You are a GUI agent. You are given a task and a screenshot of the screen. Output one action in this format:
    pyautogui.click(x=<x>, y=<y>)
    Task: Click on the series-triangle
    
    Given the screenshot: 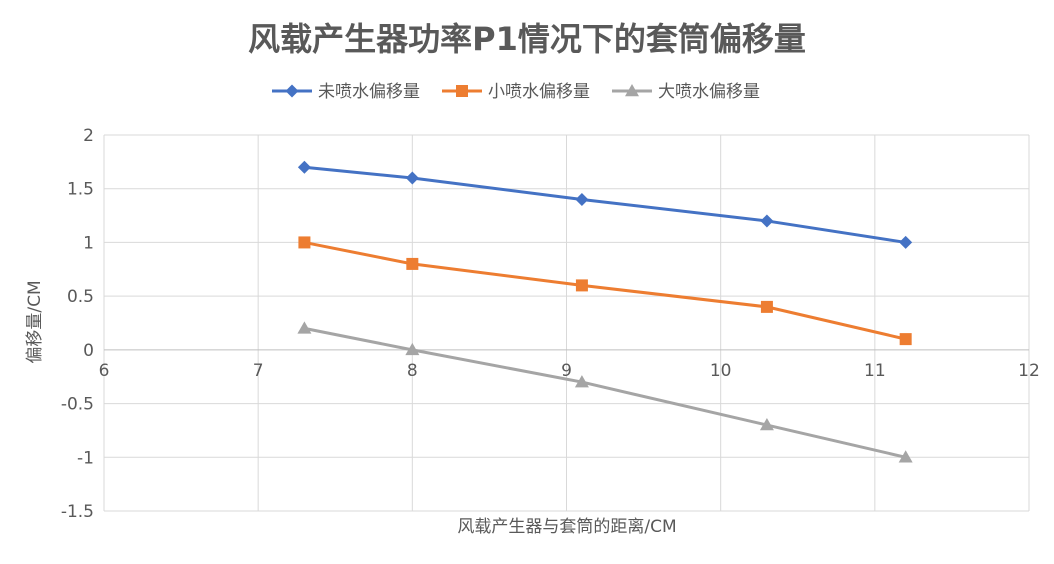 What is the action you would take?
    pyautogui.click(x=605, y=392)
    